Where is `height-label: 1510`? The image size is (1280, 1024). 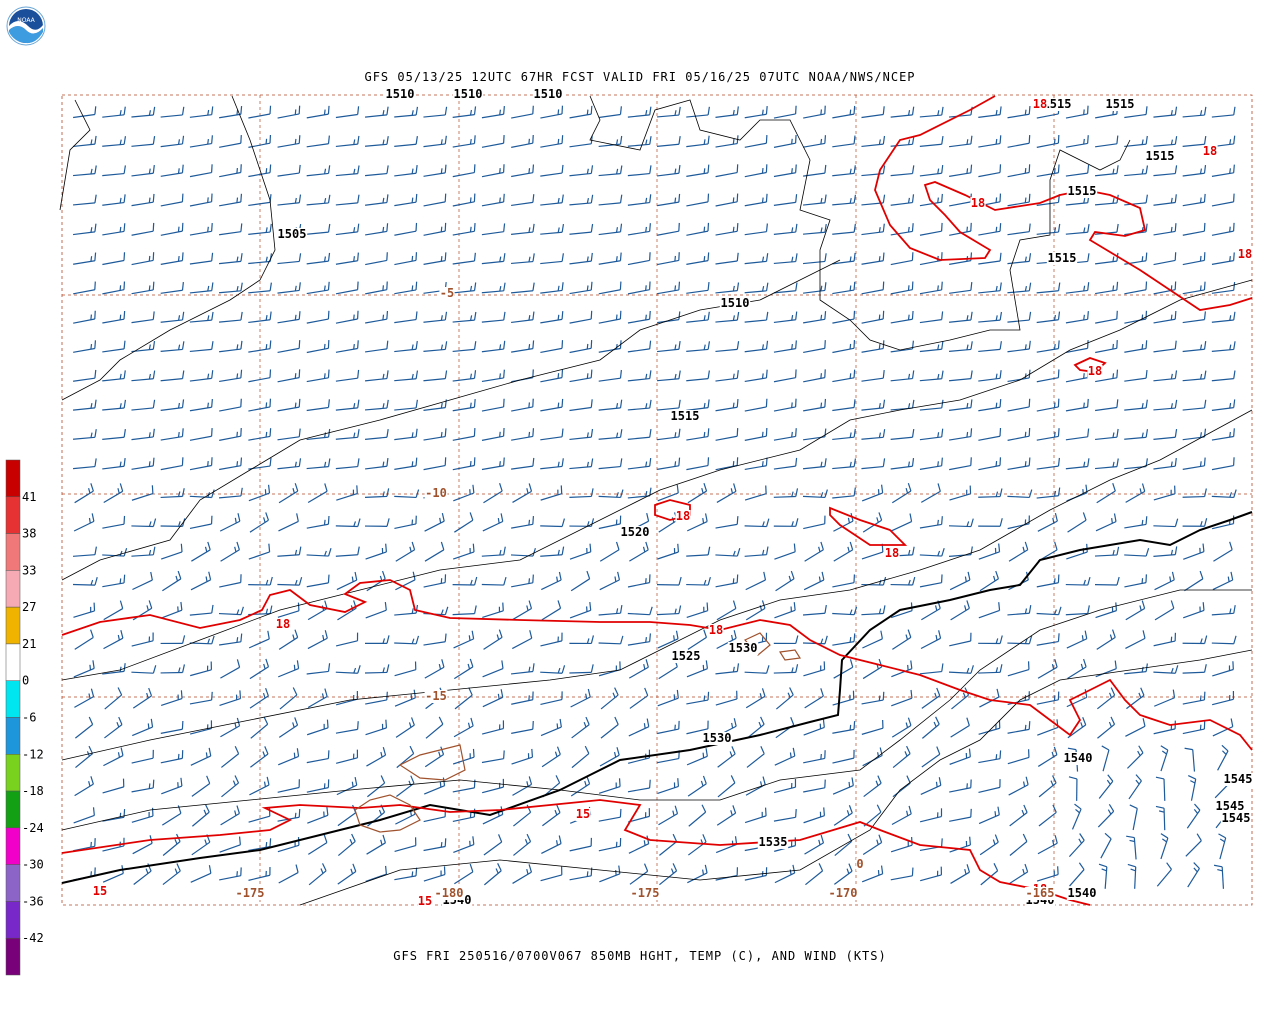
height-label: 1510 is located at coordinates (400, 94).